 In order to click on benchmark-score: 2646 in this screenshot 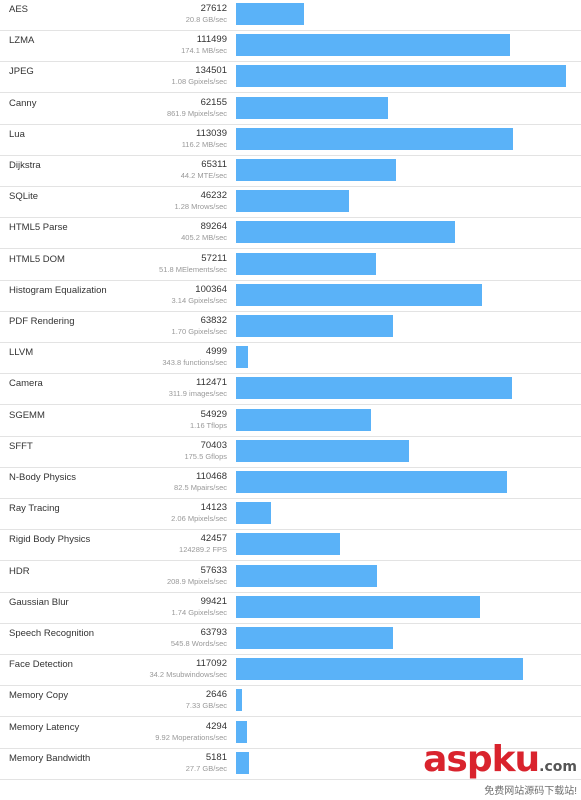, I will do `click(216, 695)`.